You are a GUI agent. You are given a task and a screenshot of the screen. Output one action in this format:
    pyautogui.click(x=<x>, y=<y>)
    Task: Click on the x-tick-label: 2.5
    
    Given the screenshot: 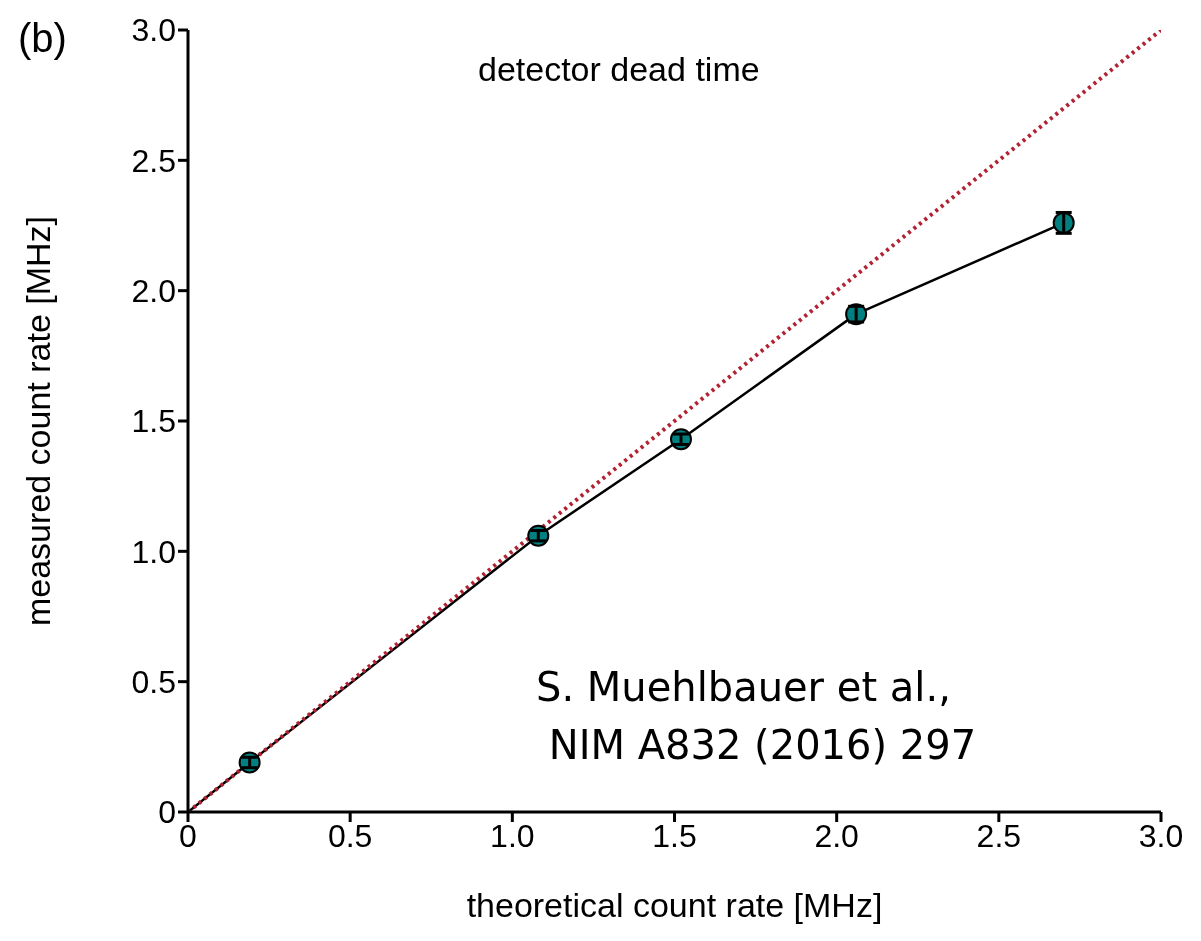 What is the action you would take?
    pyautogui.click(x=999, y=835)
    